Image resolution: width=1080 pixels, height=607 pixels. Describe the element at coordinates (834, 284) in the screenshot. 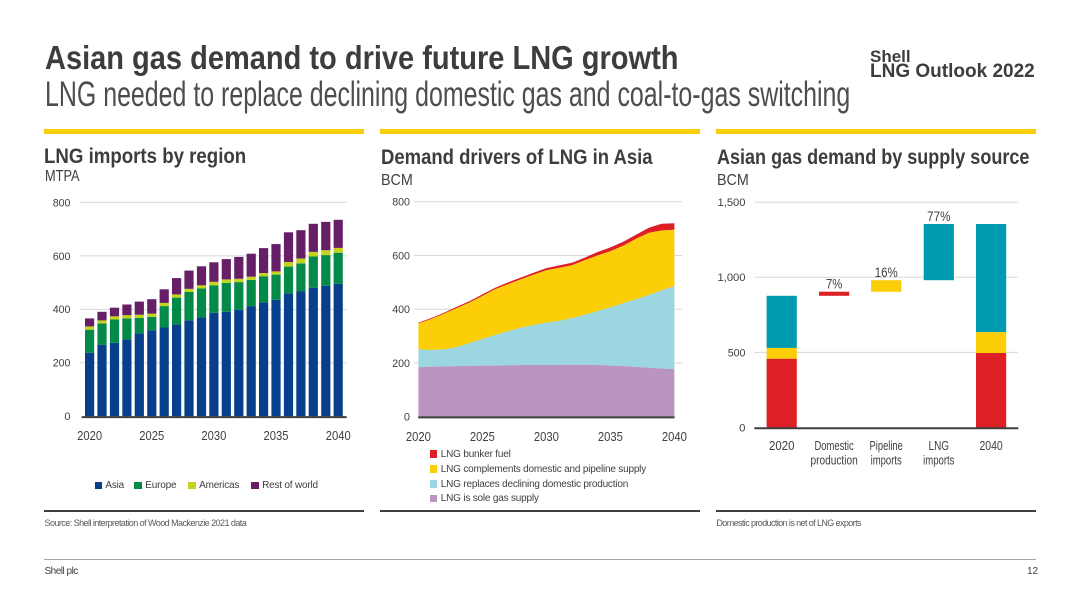

I see `svg-text: 7%` at that location.